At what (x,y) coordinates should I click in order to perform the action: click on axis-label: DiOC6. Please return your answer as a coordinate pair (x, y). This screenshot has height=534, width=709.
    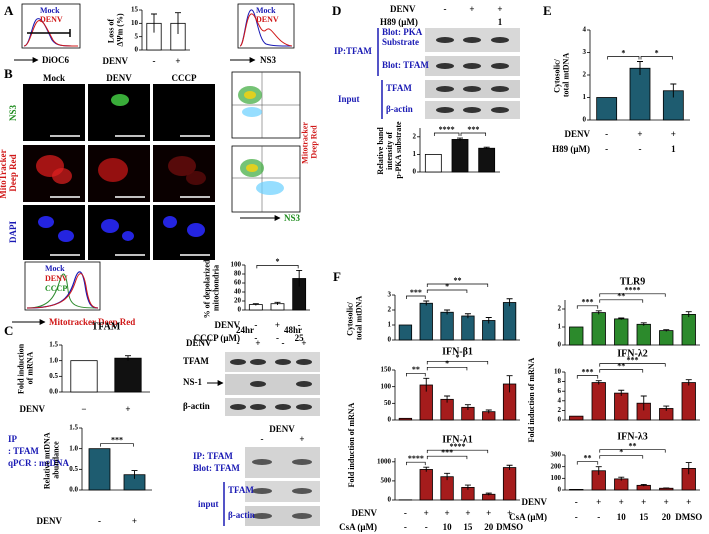
    Looking at the image, I should click on (56, 60).